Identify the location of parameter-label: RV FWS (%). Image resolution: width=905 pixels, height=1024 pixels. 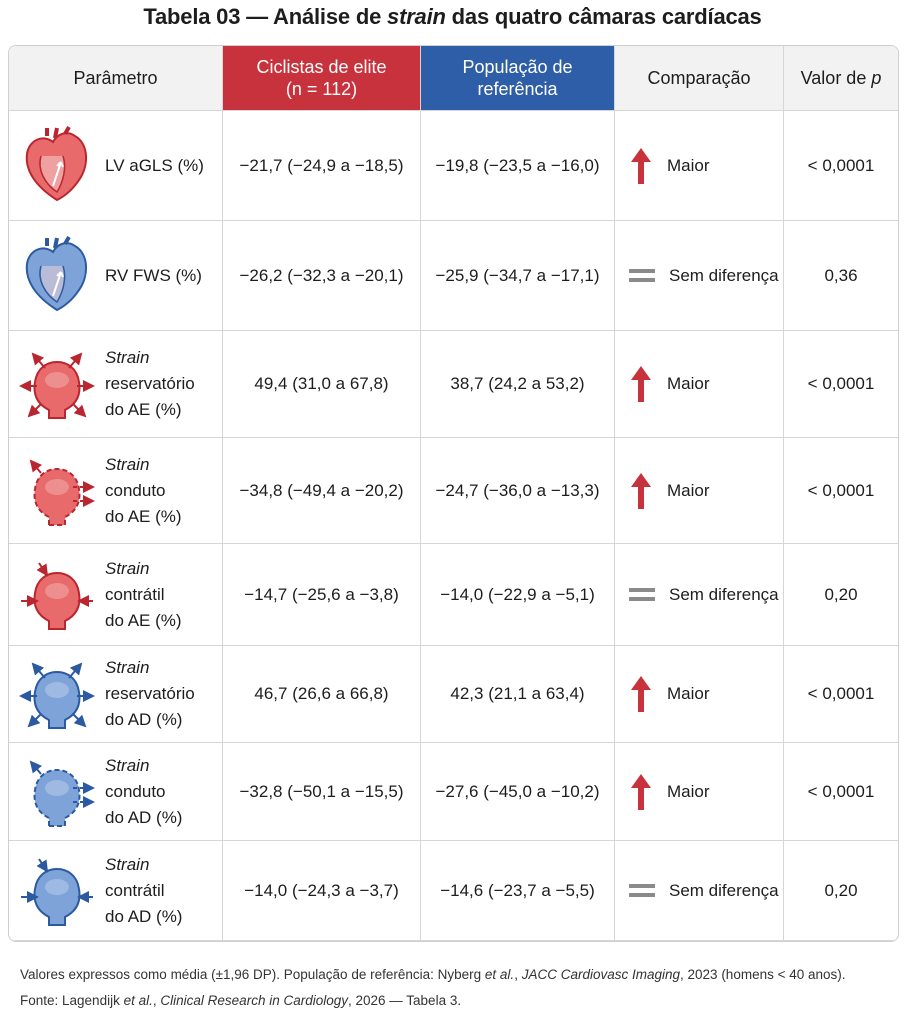
(153, 276).